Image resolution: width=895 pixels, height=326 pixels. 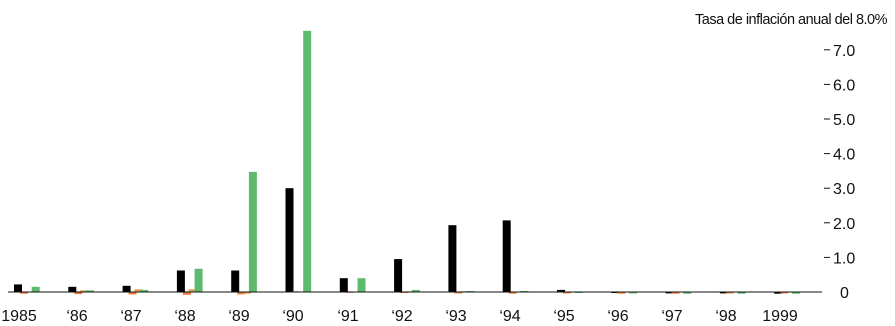 What do you see at coordinates (844, 120) in the screenshot?
I see `y-tick-label: 5.0` at bounding box center [844, 120].